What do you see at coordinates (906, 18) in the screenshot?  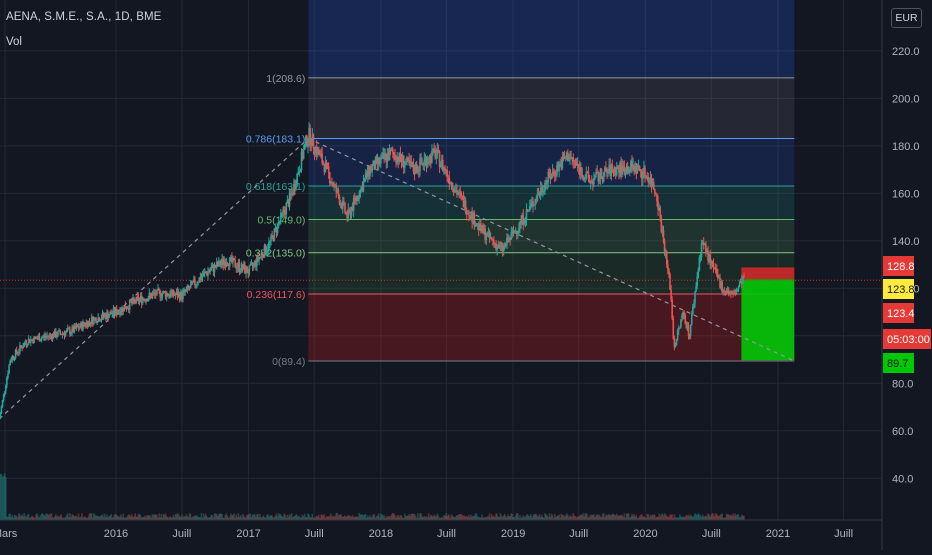 I see `currency-button: EUR` at bounding box center [906, 18].